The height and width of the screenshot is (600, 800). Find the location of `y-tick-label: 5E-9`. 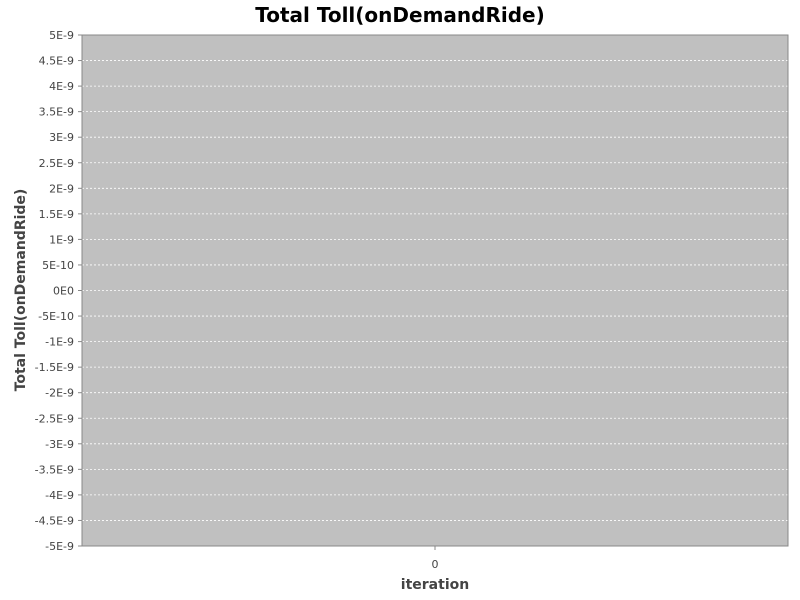

y-tick-label: 5E-9 is located at coordinates (61, 35).